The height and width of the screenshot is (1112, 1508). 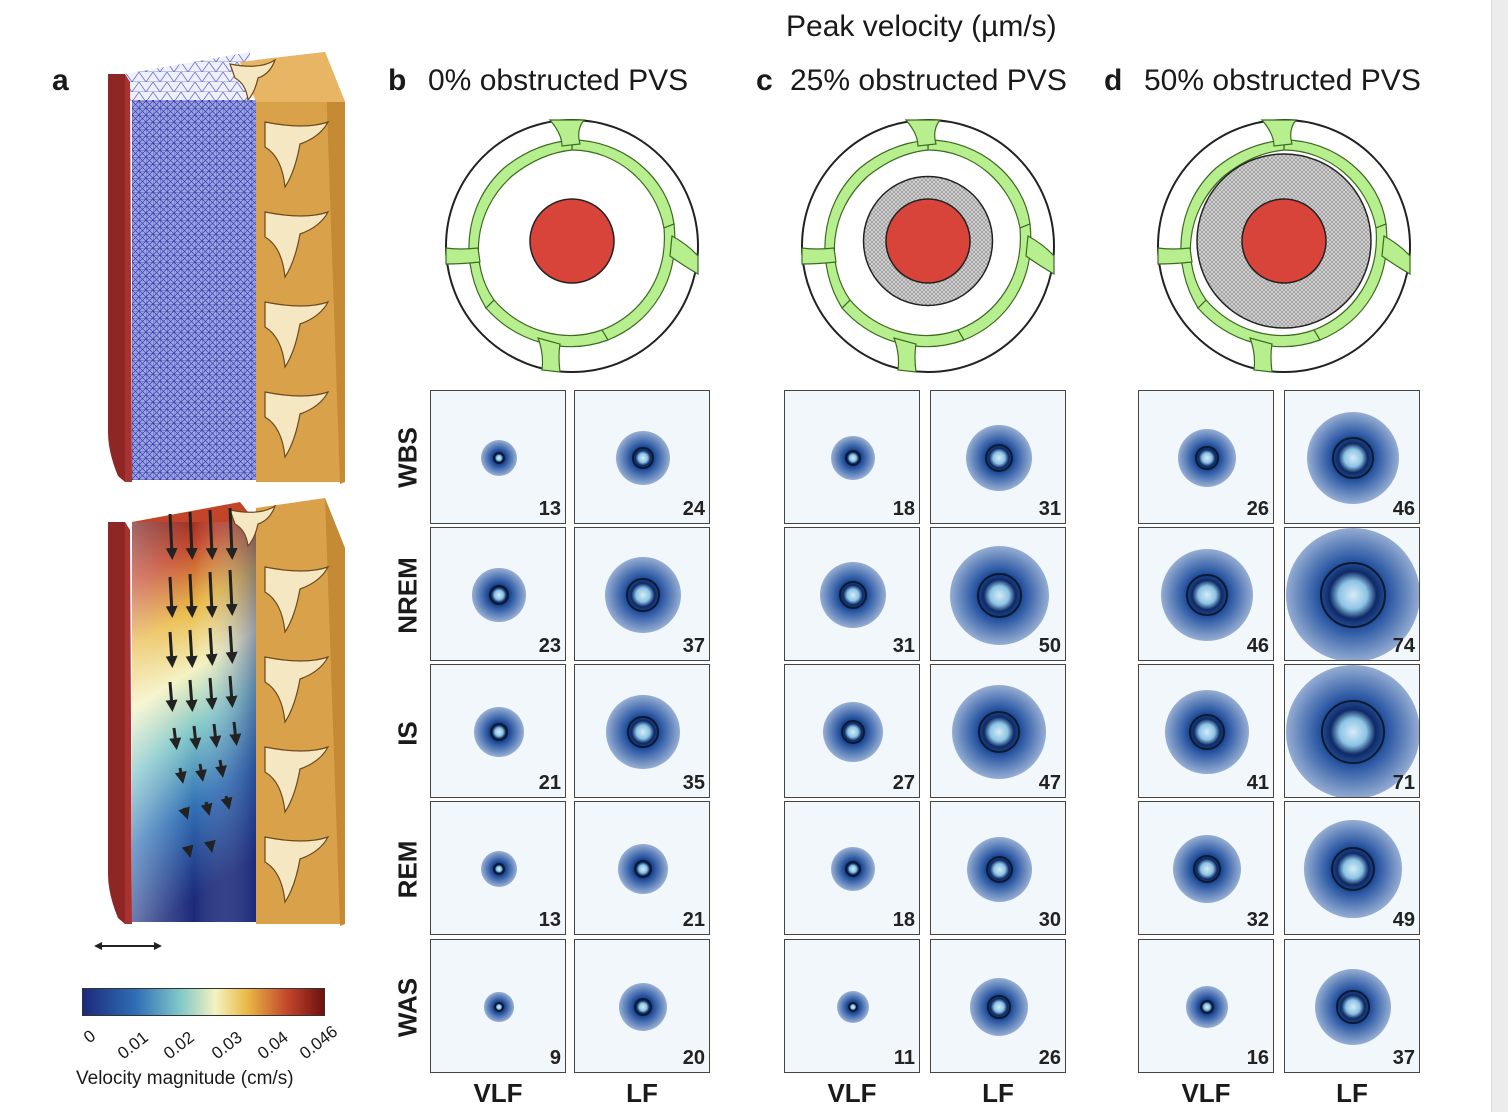 I want to click on peak-velocity-value: 47, so click(x=1049, y=783).